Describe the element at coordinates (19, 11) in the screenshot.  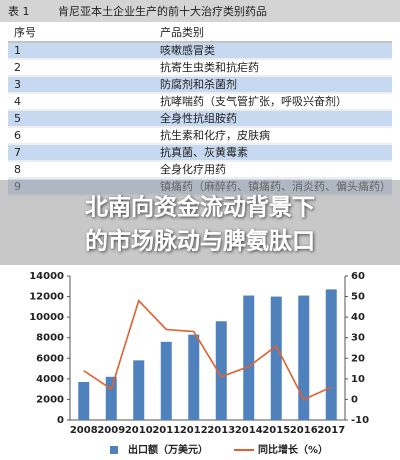
I see `table-caption: 表 1` at that location.